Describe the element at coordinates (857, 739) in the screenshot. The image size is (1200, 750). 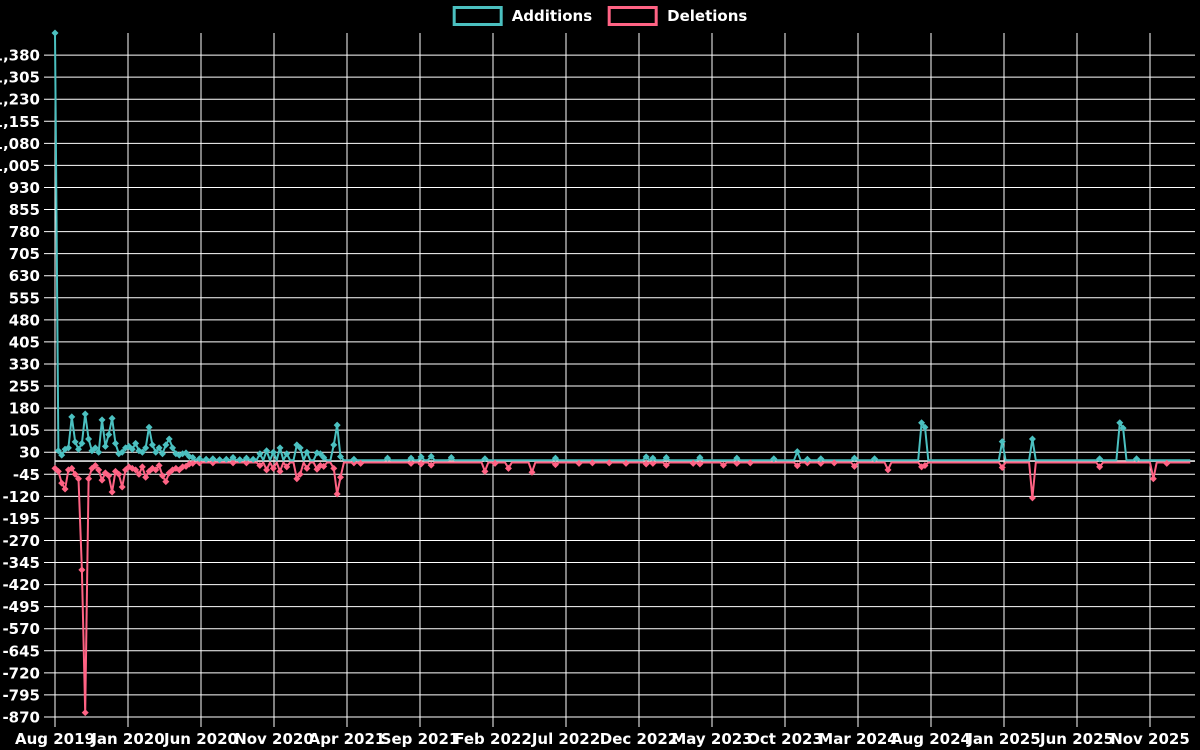
I see `svg-text: Mar 2024` at that location.